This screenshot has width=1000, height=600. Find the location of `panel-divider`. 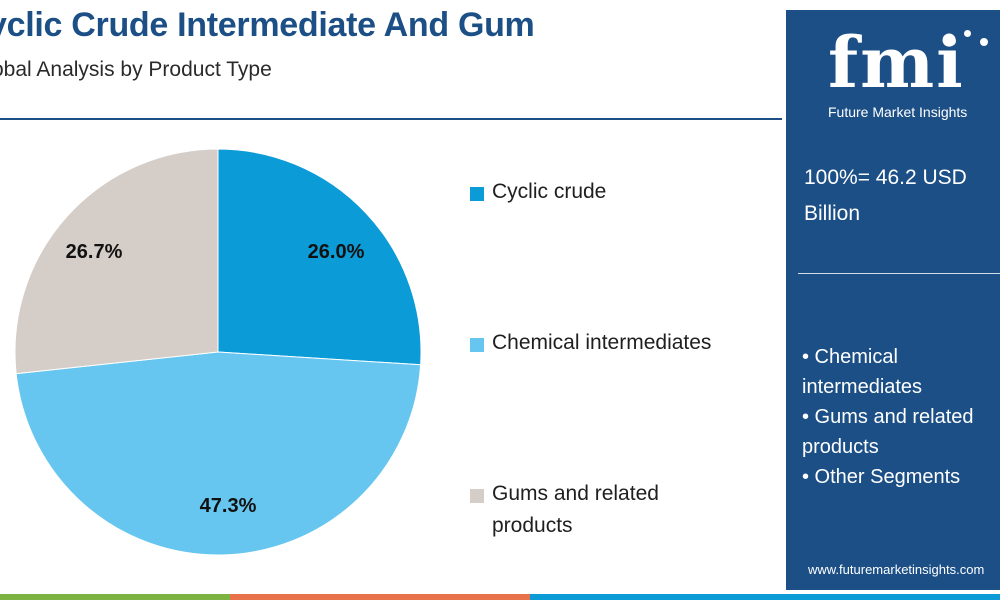

panel-divider is located at coordinates (899, 273).